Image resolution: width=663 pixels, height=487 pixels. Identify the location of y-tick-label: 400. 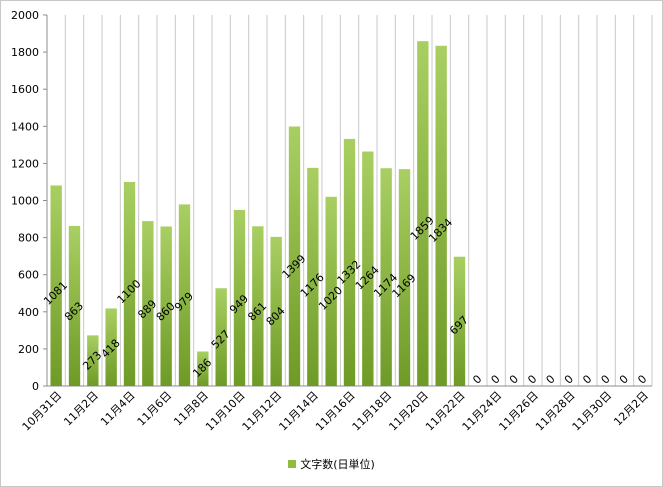
(28, 312).